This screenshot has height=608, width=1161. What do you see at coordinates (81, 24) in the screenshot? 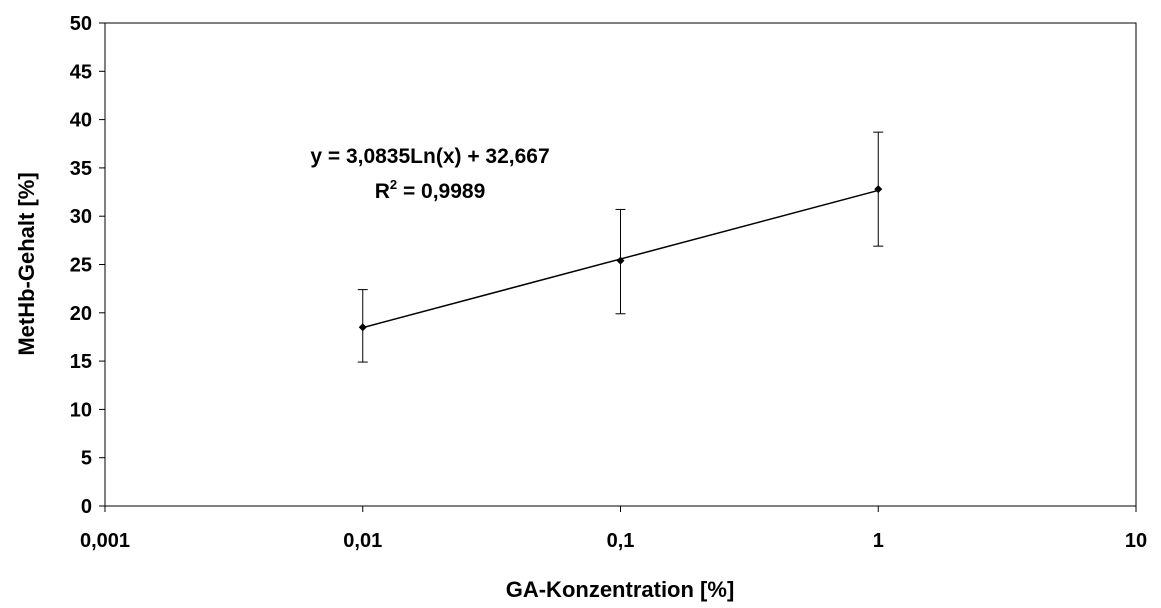
I see `y-tick-label: 50` at bounding box center [81, 24].